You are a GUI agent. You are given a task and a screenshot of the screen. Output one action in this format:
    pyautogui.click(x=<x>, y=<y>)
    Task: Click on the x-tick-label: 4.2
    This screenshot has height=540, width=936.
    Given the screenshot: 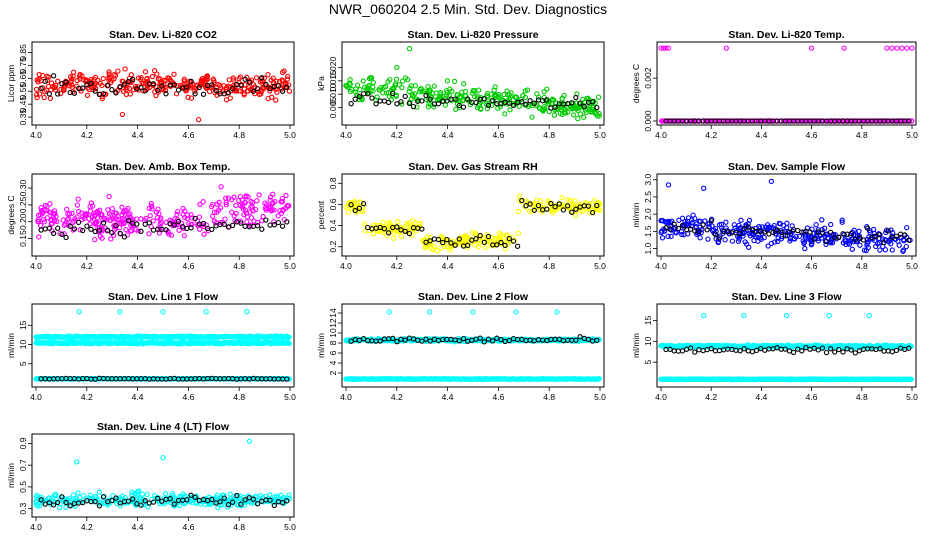 What is the action you would take?
    pyautogui.click(x=397, y=266)
    